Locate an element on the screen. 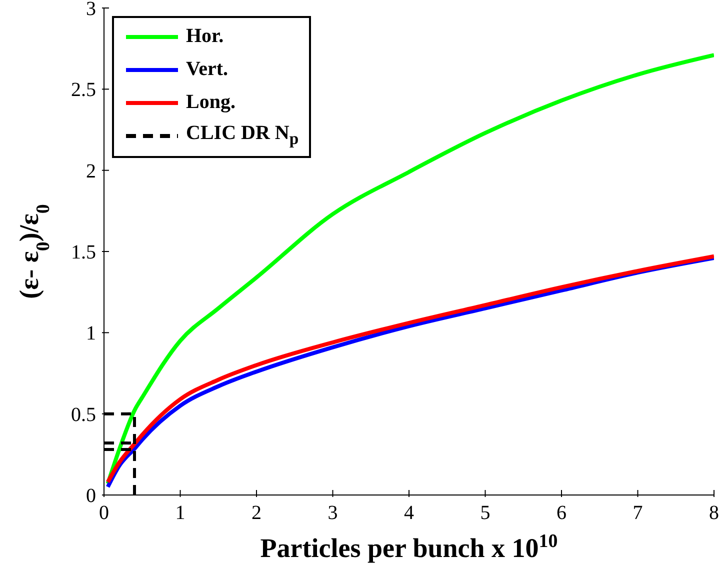  x-tick-label: 4 is located at coordinates (409, 513).